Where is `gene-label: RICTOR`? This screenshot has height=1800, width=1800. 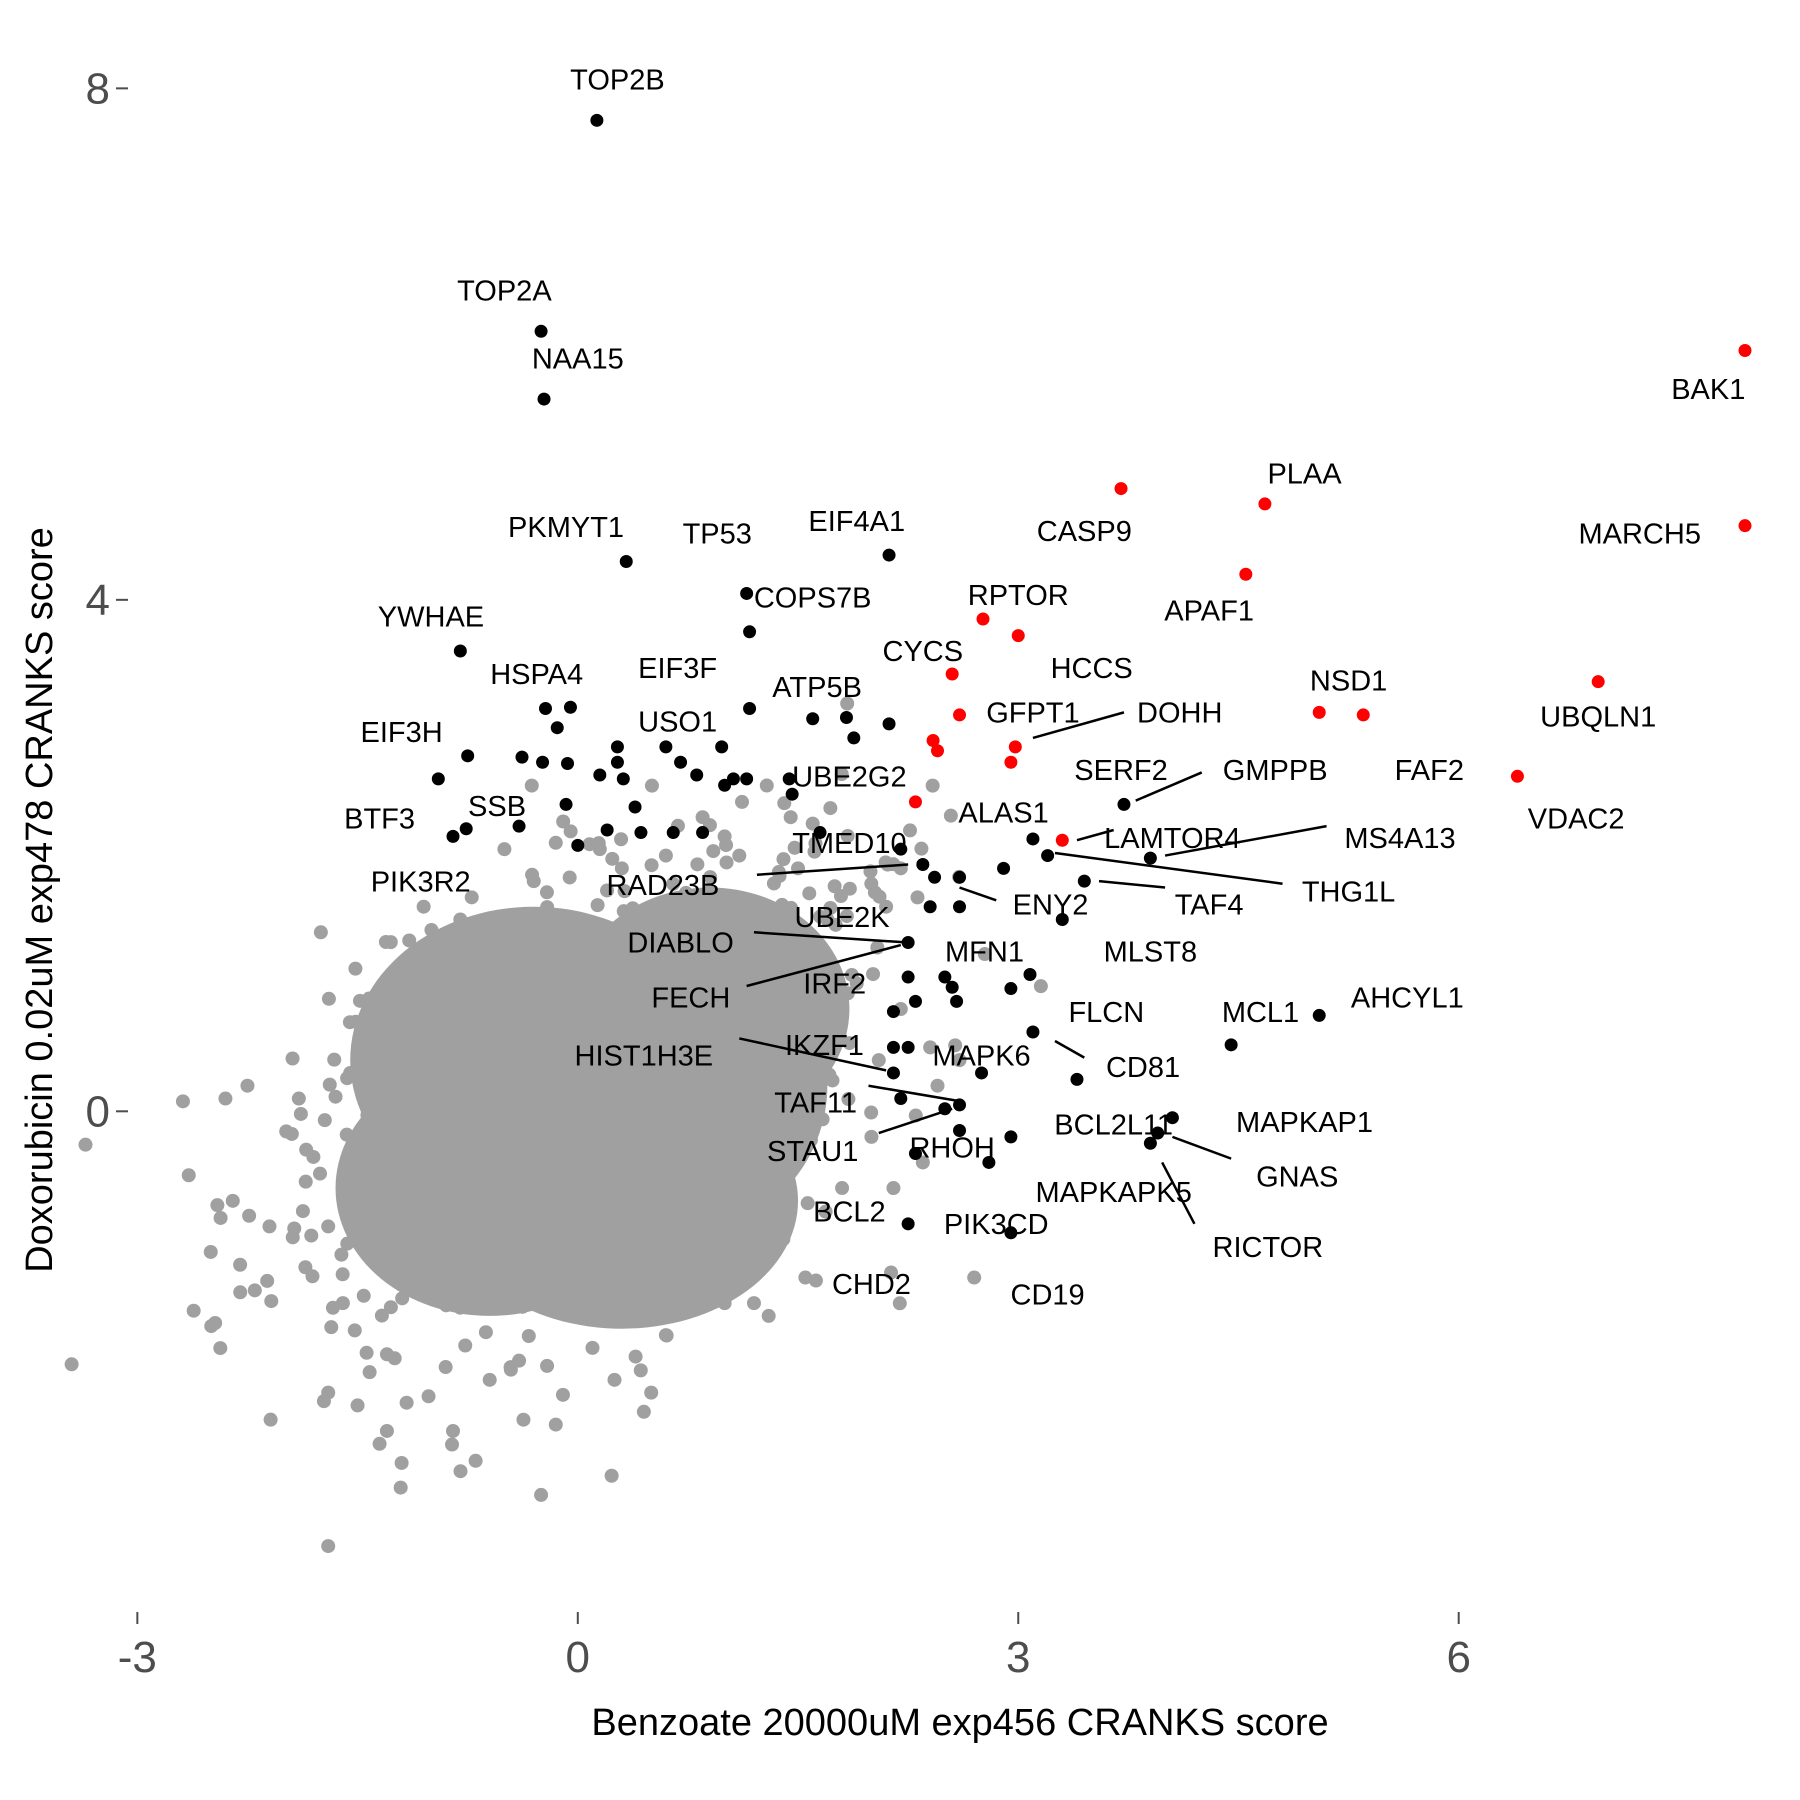
gene-label: RICTOR is located at coordinates (1268, 1248).